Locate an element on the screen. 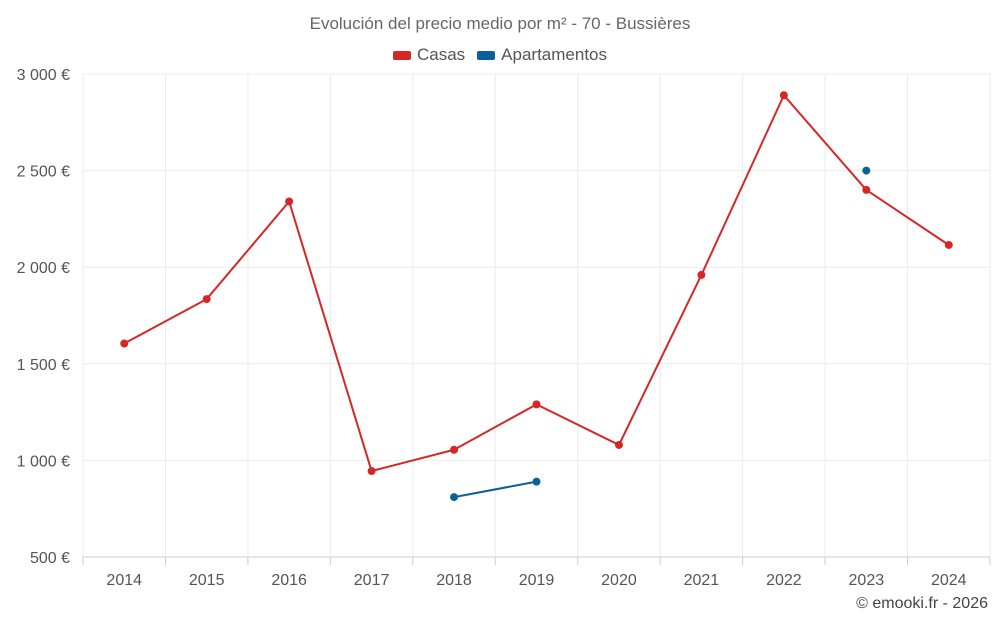 Image resolution: width=1000 pixels, height=625 pixels. x-tick-label: 2018 is located at coordinates (454, 580).